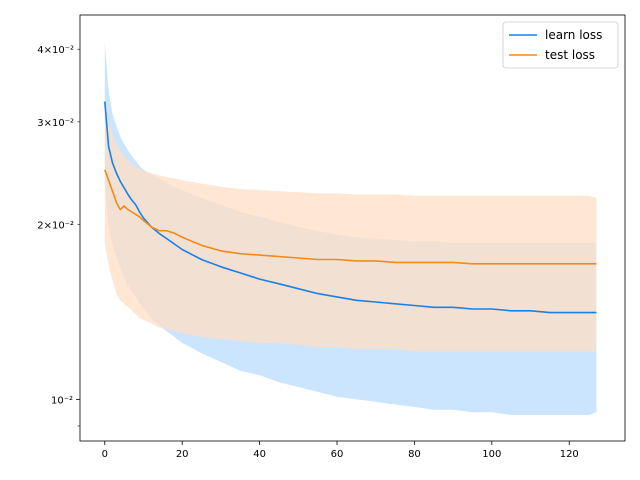  What do you see at coordinates (570, 55) in the screenshot?
I see `legend-label-test-loss: test loss` at bounding box center [570, 55].